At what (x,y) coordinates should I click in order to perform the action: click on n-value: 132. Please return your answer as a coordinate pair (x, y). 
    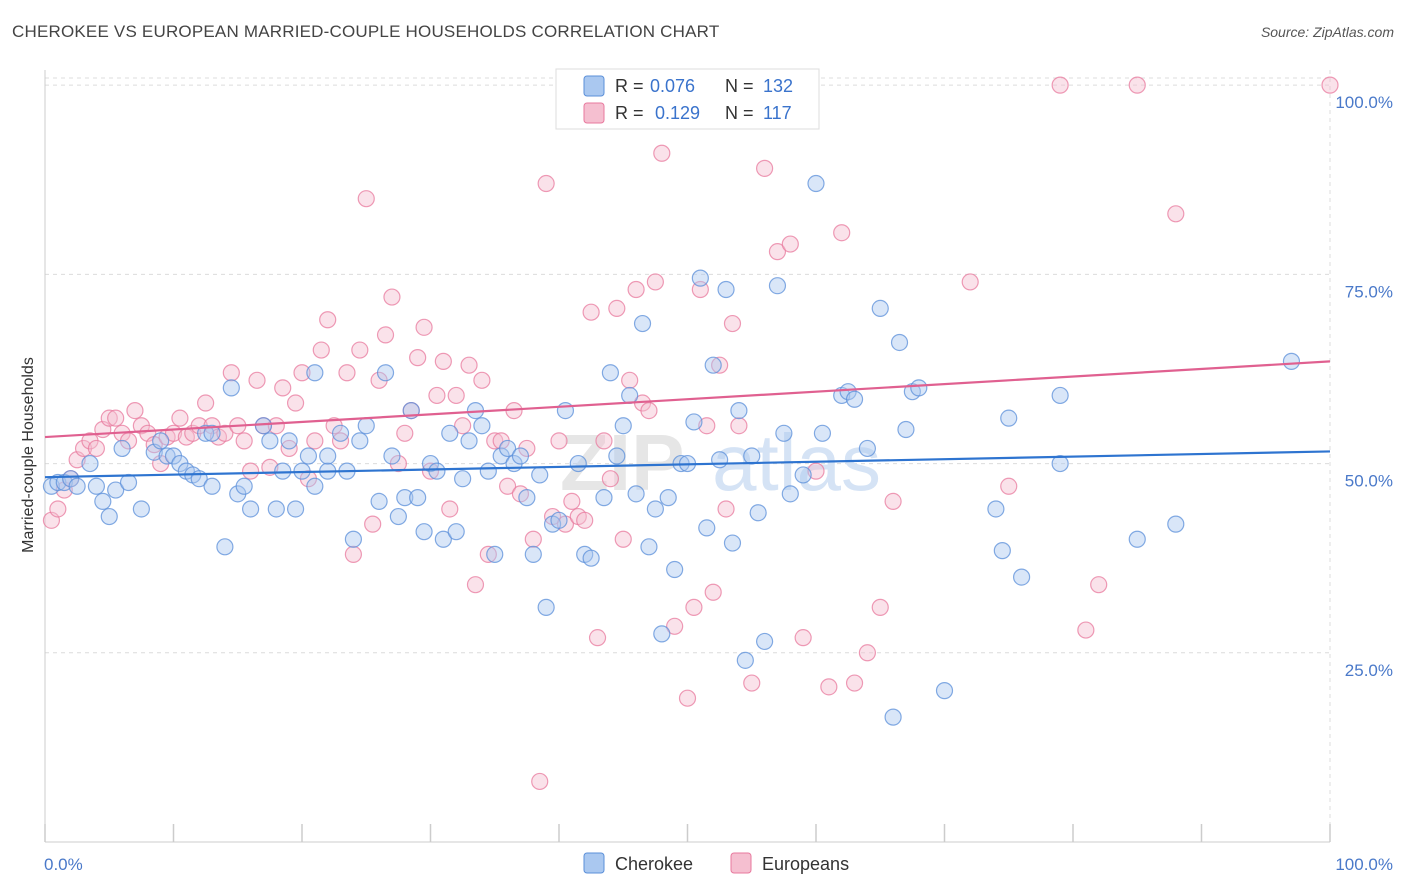
    Looking at the image, I should click on (778, 86).